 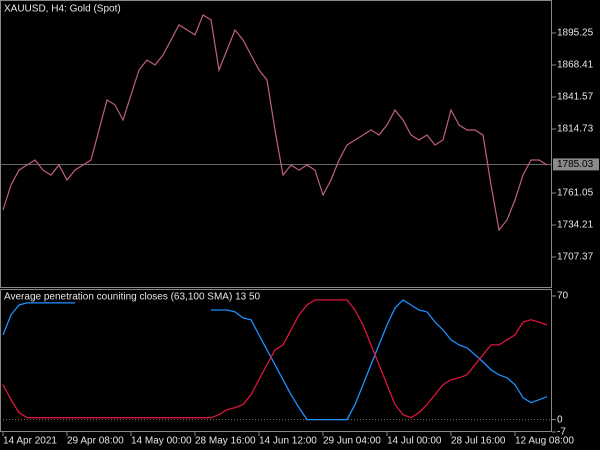 I want to click on x-tick-label: 28 Jul 16:00, so click(x=478, y=441).